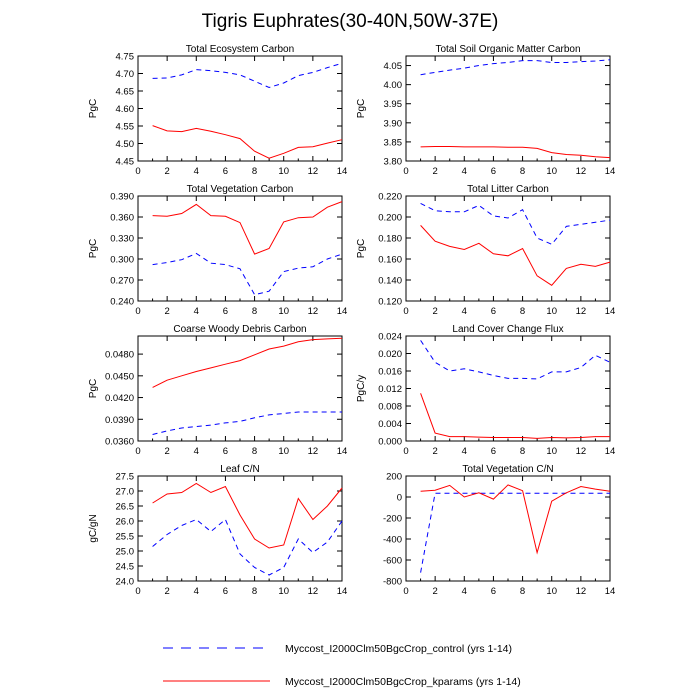 The image size is (700, 700). What do you see at coordinates (240, 49) in the screenshot?
I see `panel-title: Total Ecosystem Carbon` at bounding box center [240, 49].